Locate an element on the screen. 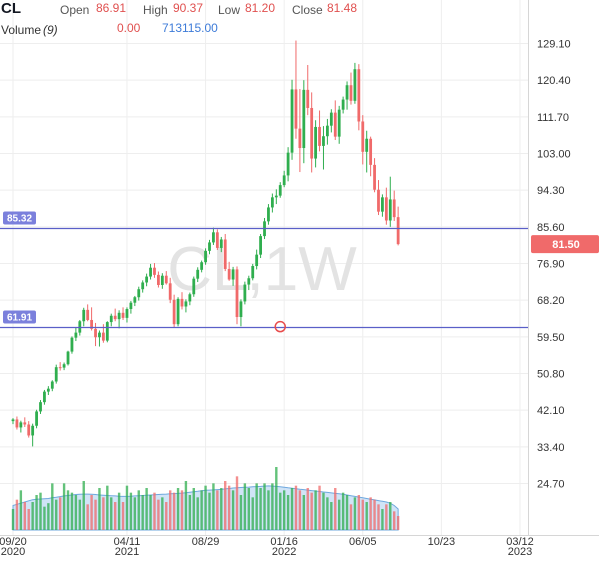  y-tick-label: 76.90 is located at coordinates (551, 265).